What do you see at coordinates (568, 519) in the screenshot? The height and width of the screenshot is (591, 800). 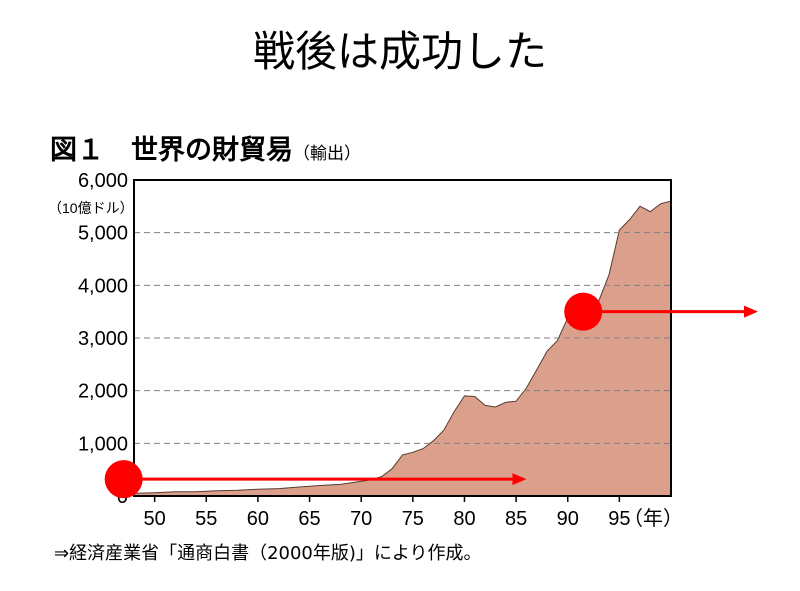 I see `x-tick-label: 90` at bounding box center [568, 519].